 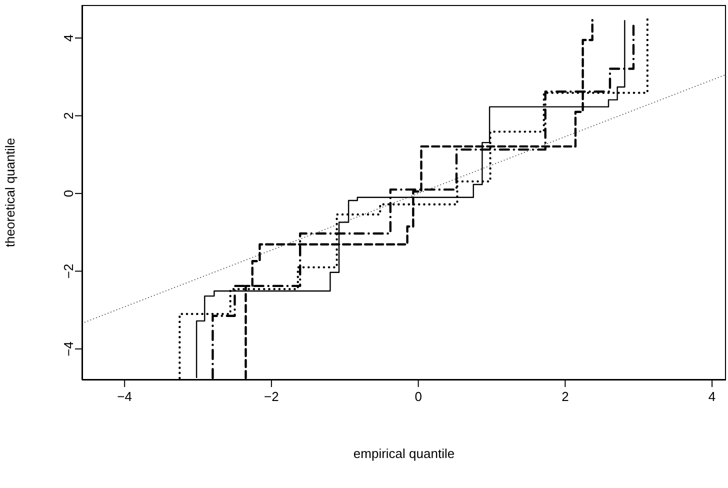 What do you see at coordinates (271, 396) in the screenshot?
I see `x-tick-label: −2` at bounding box center [271, 396].